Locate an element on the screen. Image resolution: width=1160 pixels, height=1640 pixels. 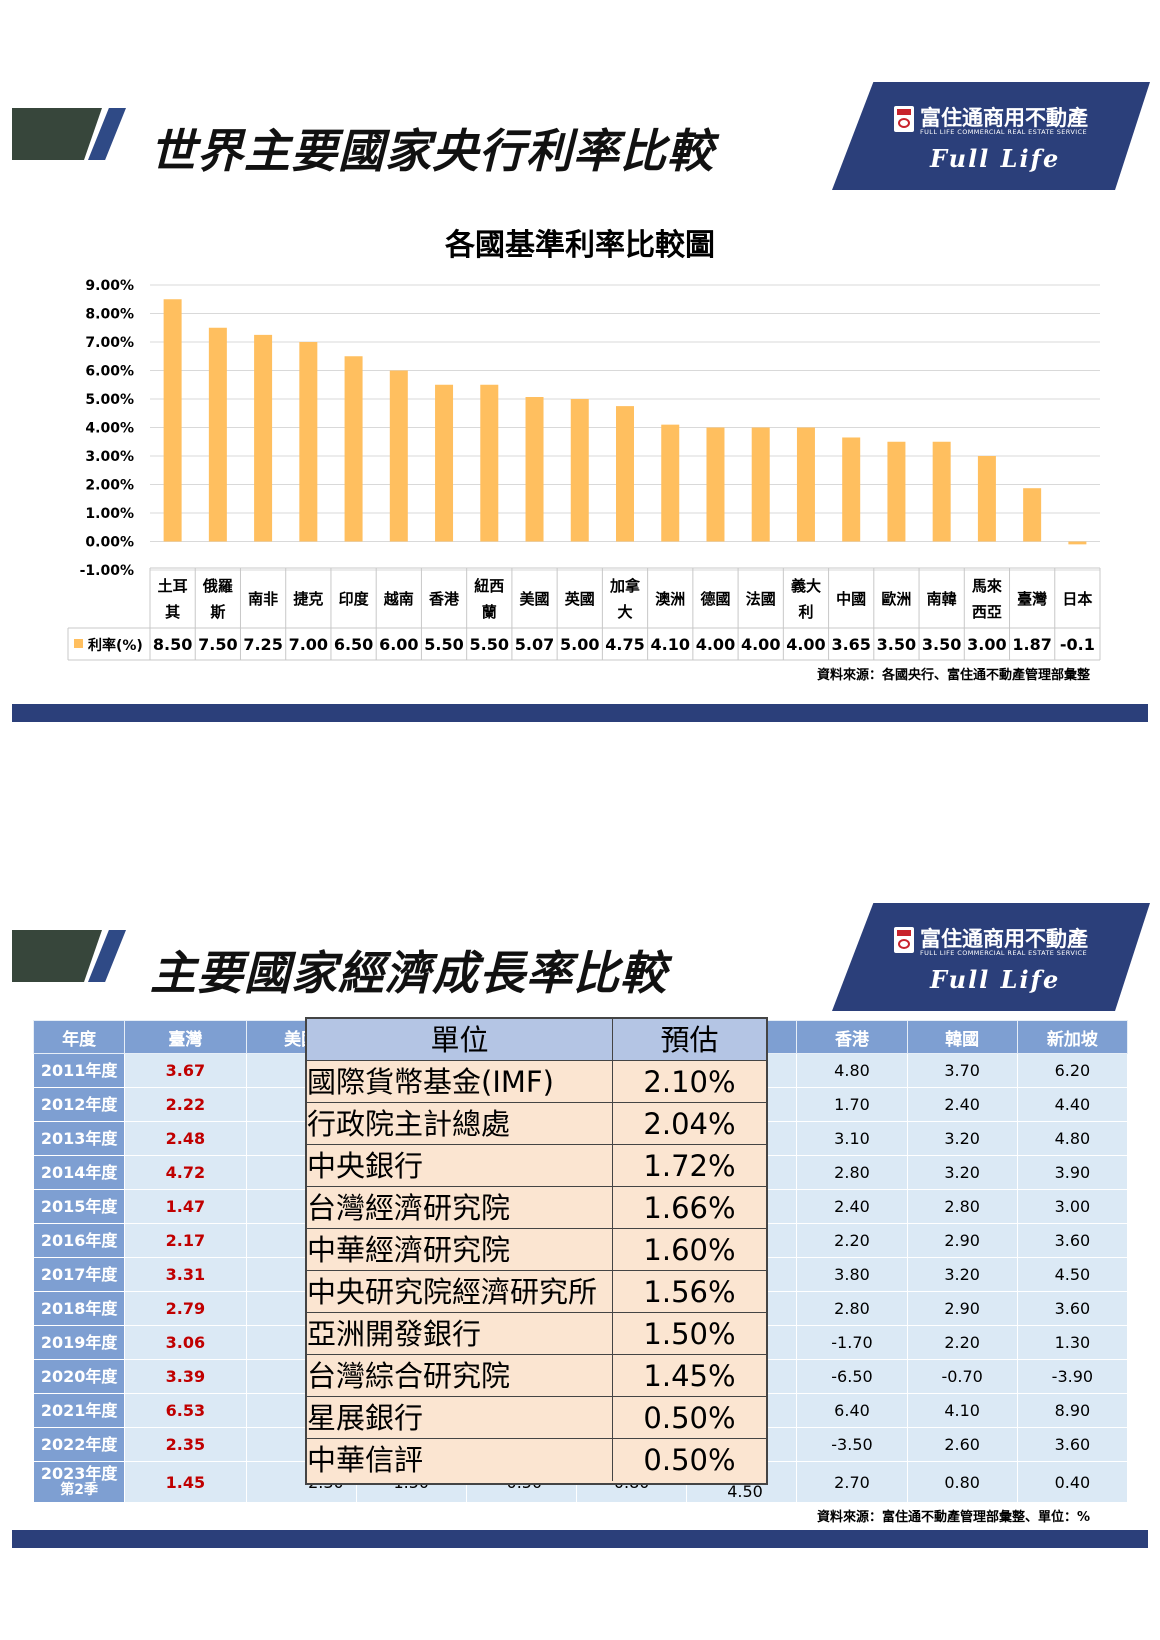
year-label: 2022年度 is located at coordinates (79, 1444).